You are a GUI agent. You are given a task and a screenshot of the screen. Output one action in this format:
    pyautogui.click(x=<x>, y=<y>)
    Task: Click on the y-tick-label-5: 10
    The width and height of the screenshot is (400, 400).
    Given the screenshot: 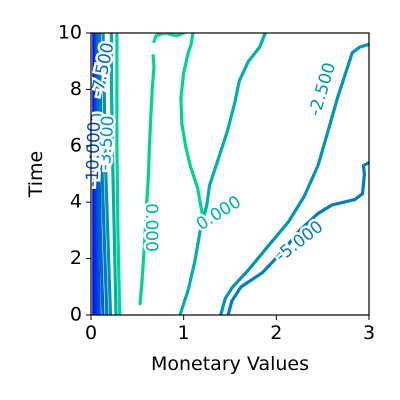 What is the action you would take?
    pyautogui.click(x=70, y=33)
    